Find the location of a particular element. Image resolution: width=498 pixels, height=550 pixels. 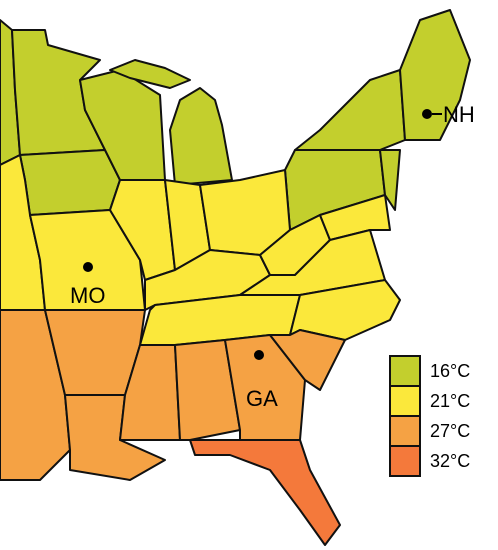

legend-label: 27°C is located at coordinates (450, 431).